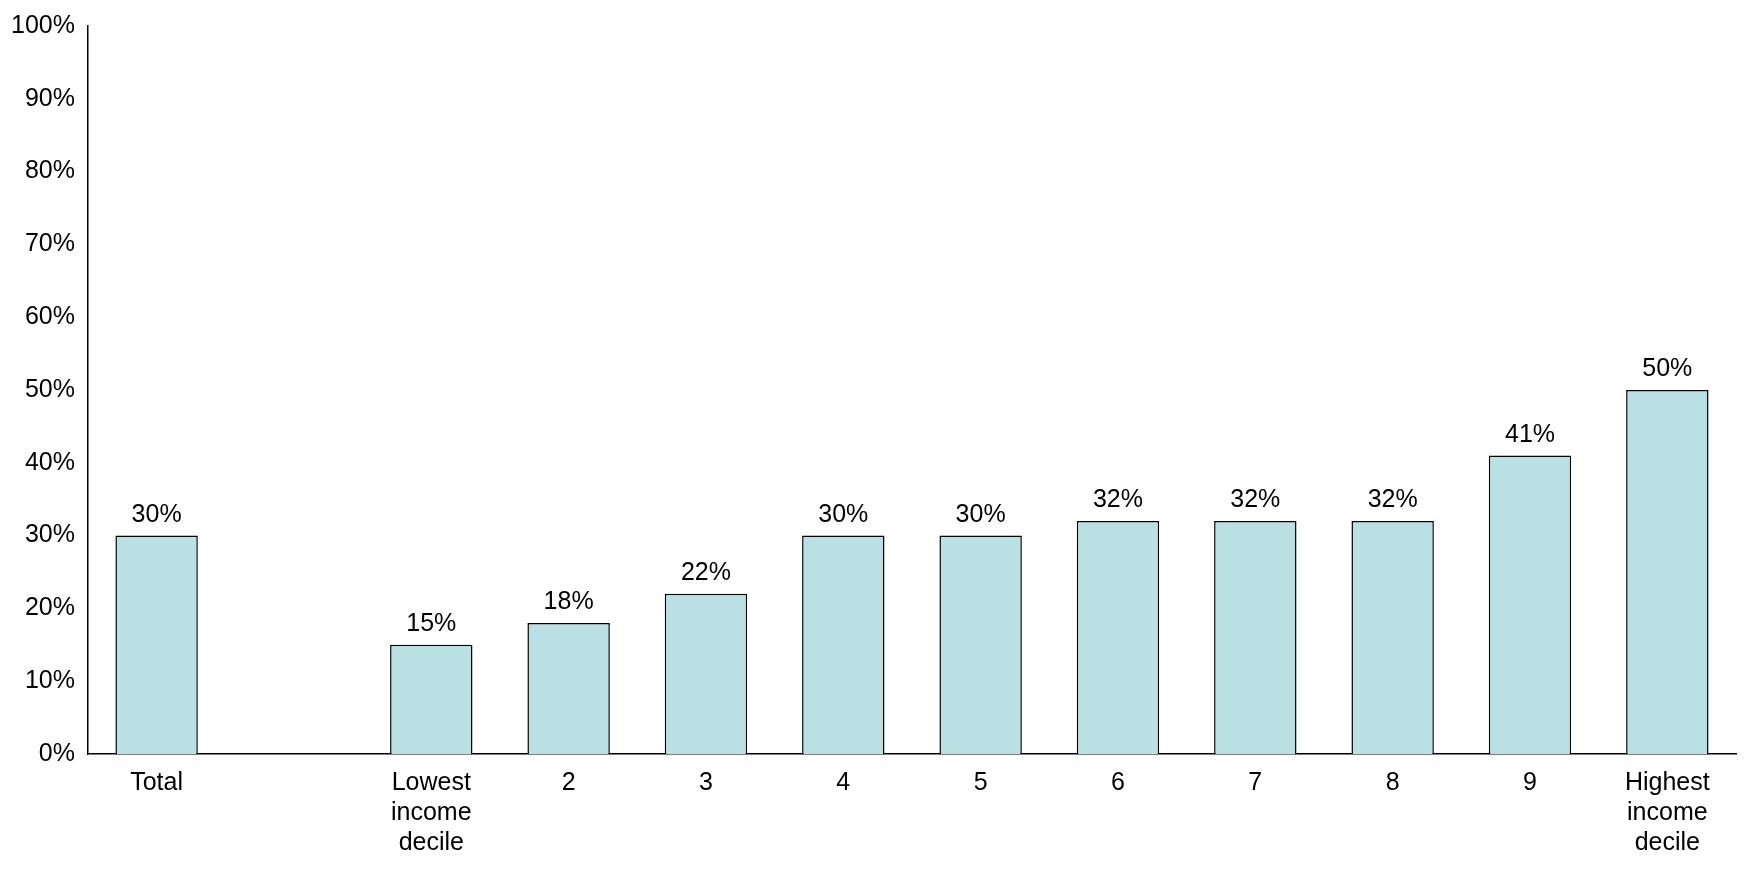  What do you see at coordinates (1667, 367) in the screenshot?
I see `data-label: 50%` at bounding box center [1667, 367].